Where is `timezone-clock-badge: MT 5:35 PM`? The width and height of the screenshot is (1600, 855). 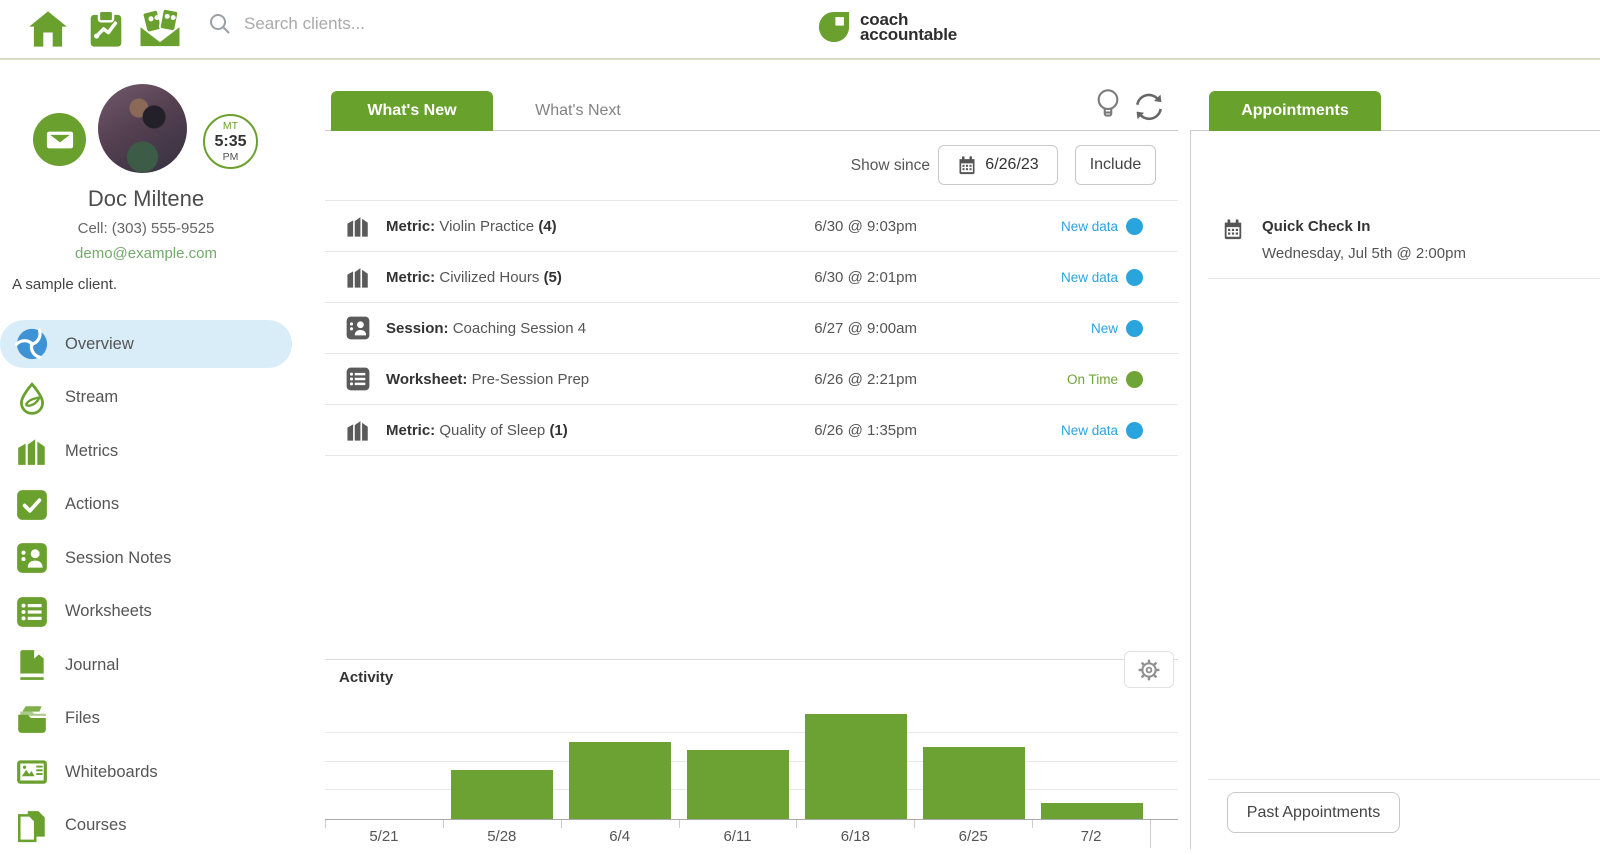 timezone-clock-badge: MT 5:35 PM is located at coordinates (230, 141).